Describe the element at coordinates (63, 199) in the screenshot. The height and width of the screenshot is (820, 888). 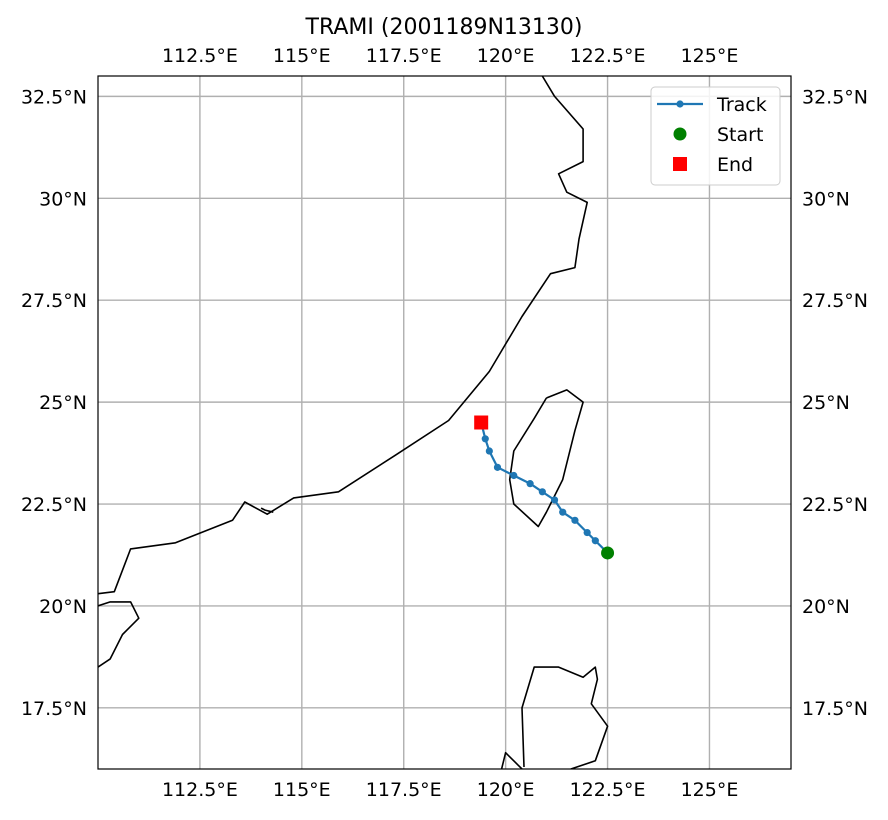
I see `lat-tick-label-left: 30°N` at that location.